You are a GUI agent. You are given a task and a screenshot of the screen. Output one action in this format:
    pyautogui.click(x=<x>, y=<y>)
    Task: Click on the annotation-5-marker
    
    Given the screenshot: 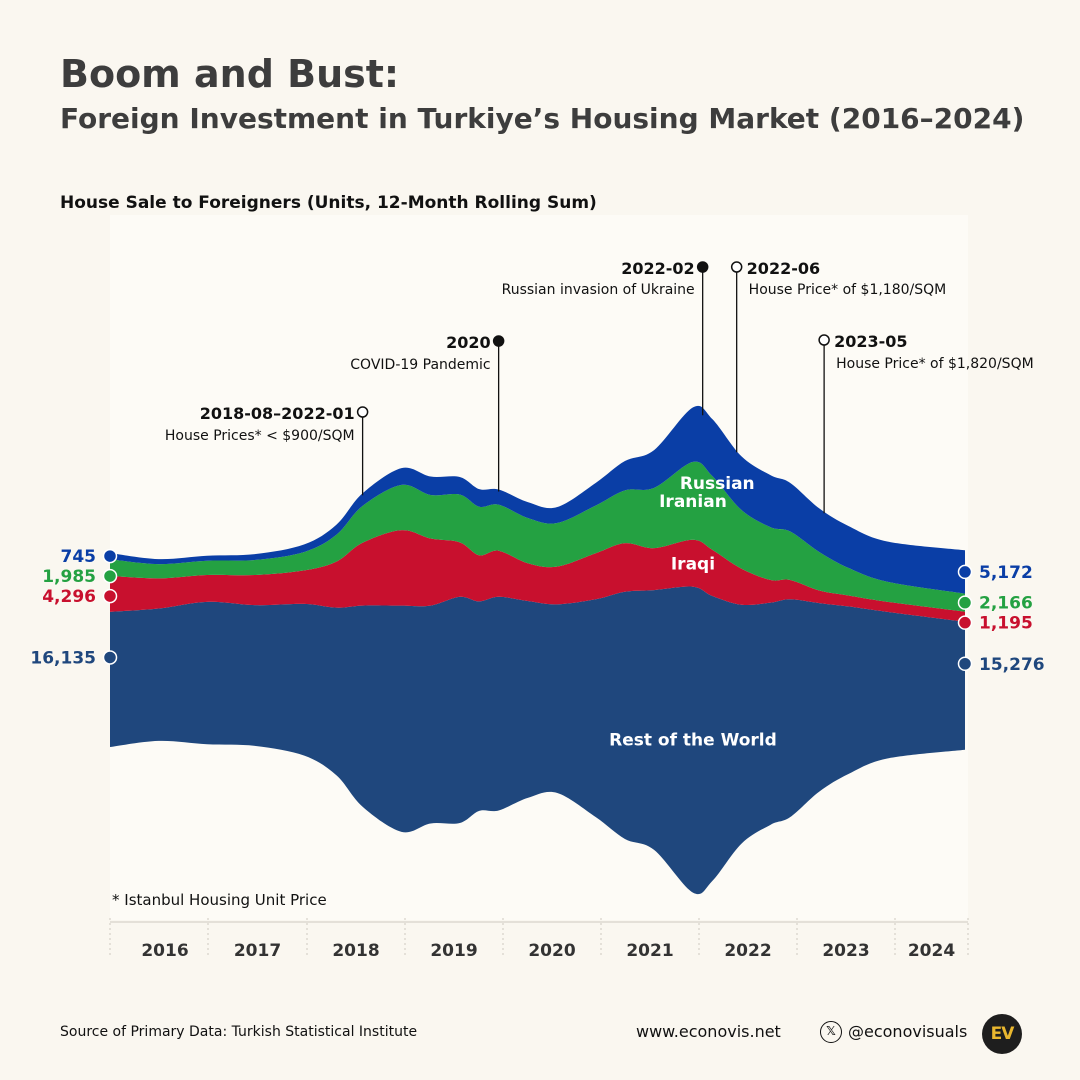 What is the action you would take?
    pyautogui.click(x=824, y=340)
    